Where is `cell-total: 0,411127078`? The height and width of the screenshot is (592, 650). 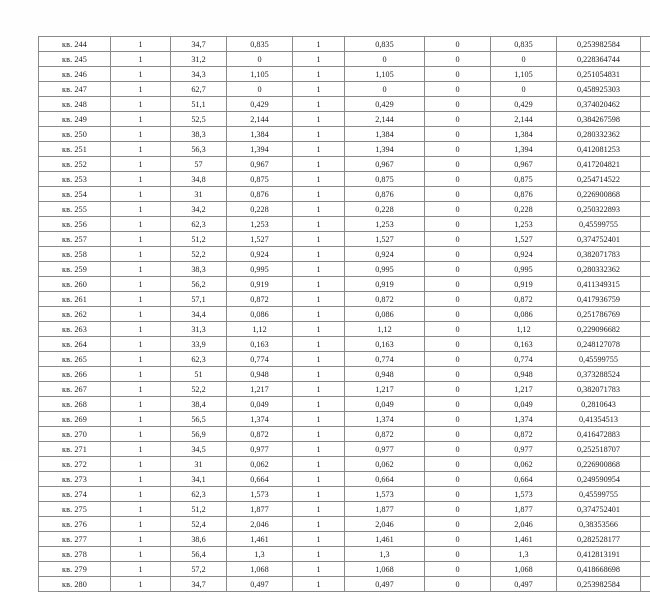
cell-total: 0,411127078 is located at coordinates (645, 344).